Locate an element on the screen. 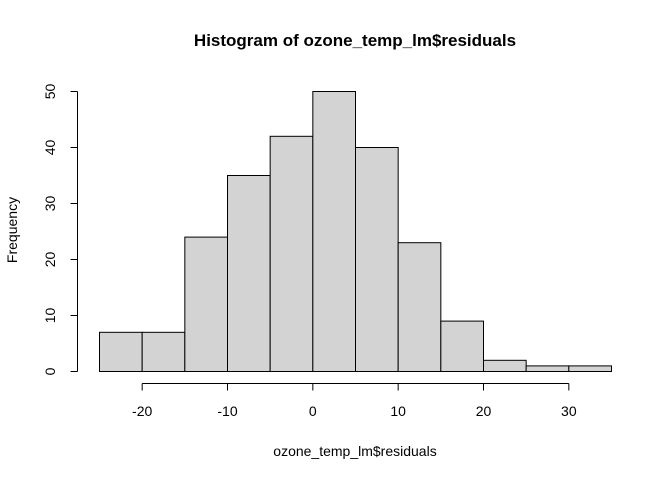 The image size is (672, 480). y-tick-label: 10 is located at coordinates (50, 316).